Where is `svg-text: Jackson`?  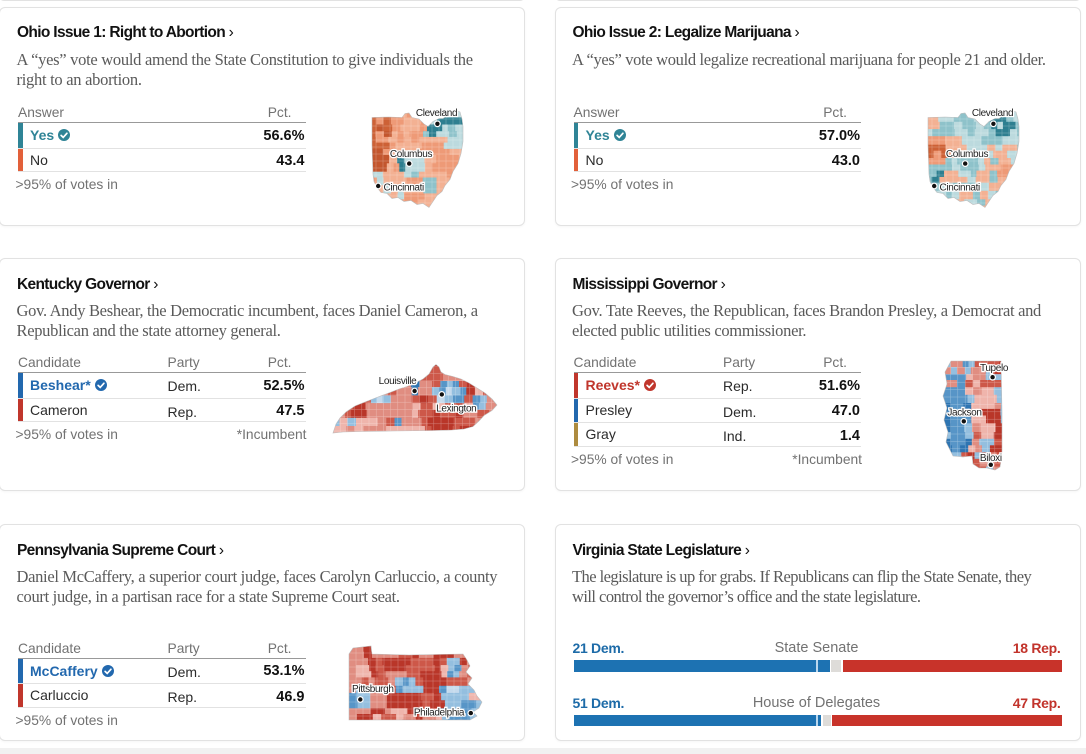
svg-text: Jackson is located at coordinates (964, 412).